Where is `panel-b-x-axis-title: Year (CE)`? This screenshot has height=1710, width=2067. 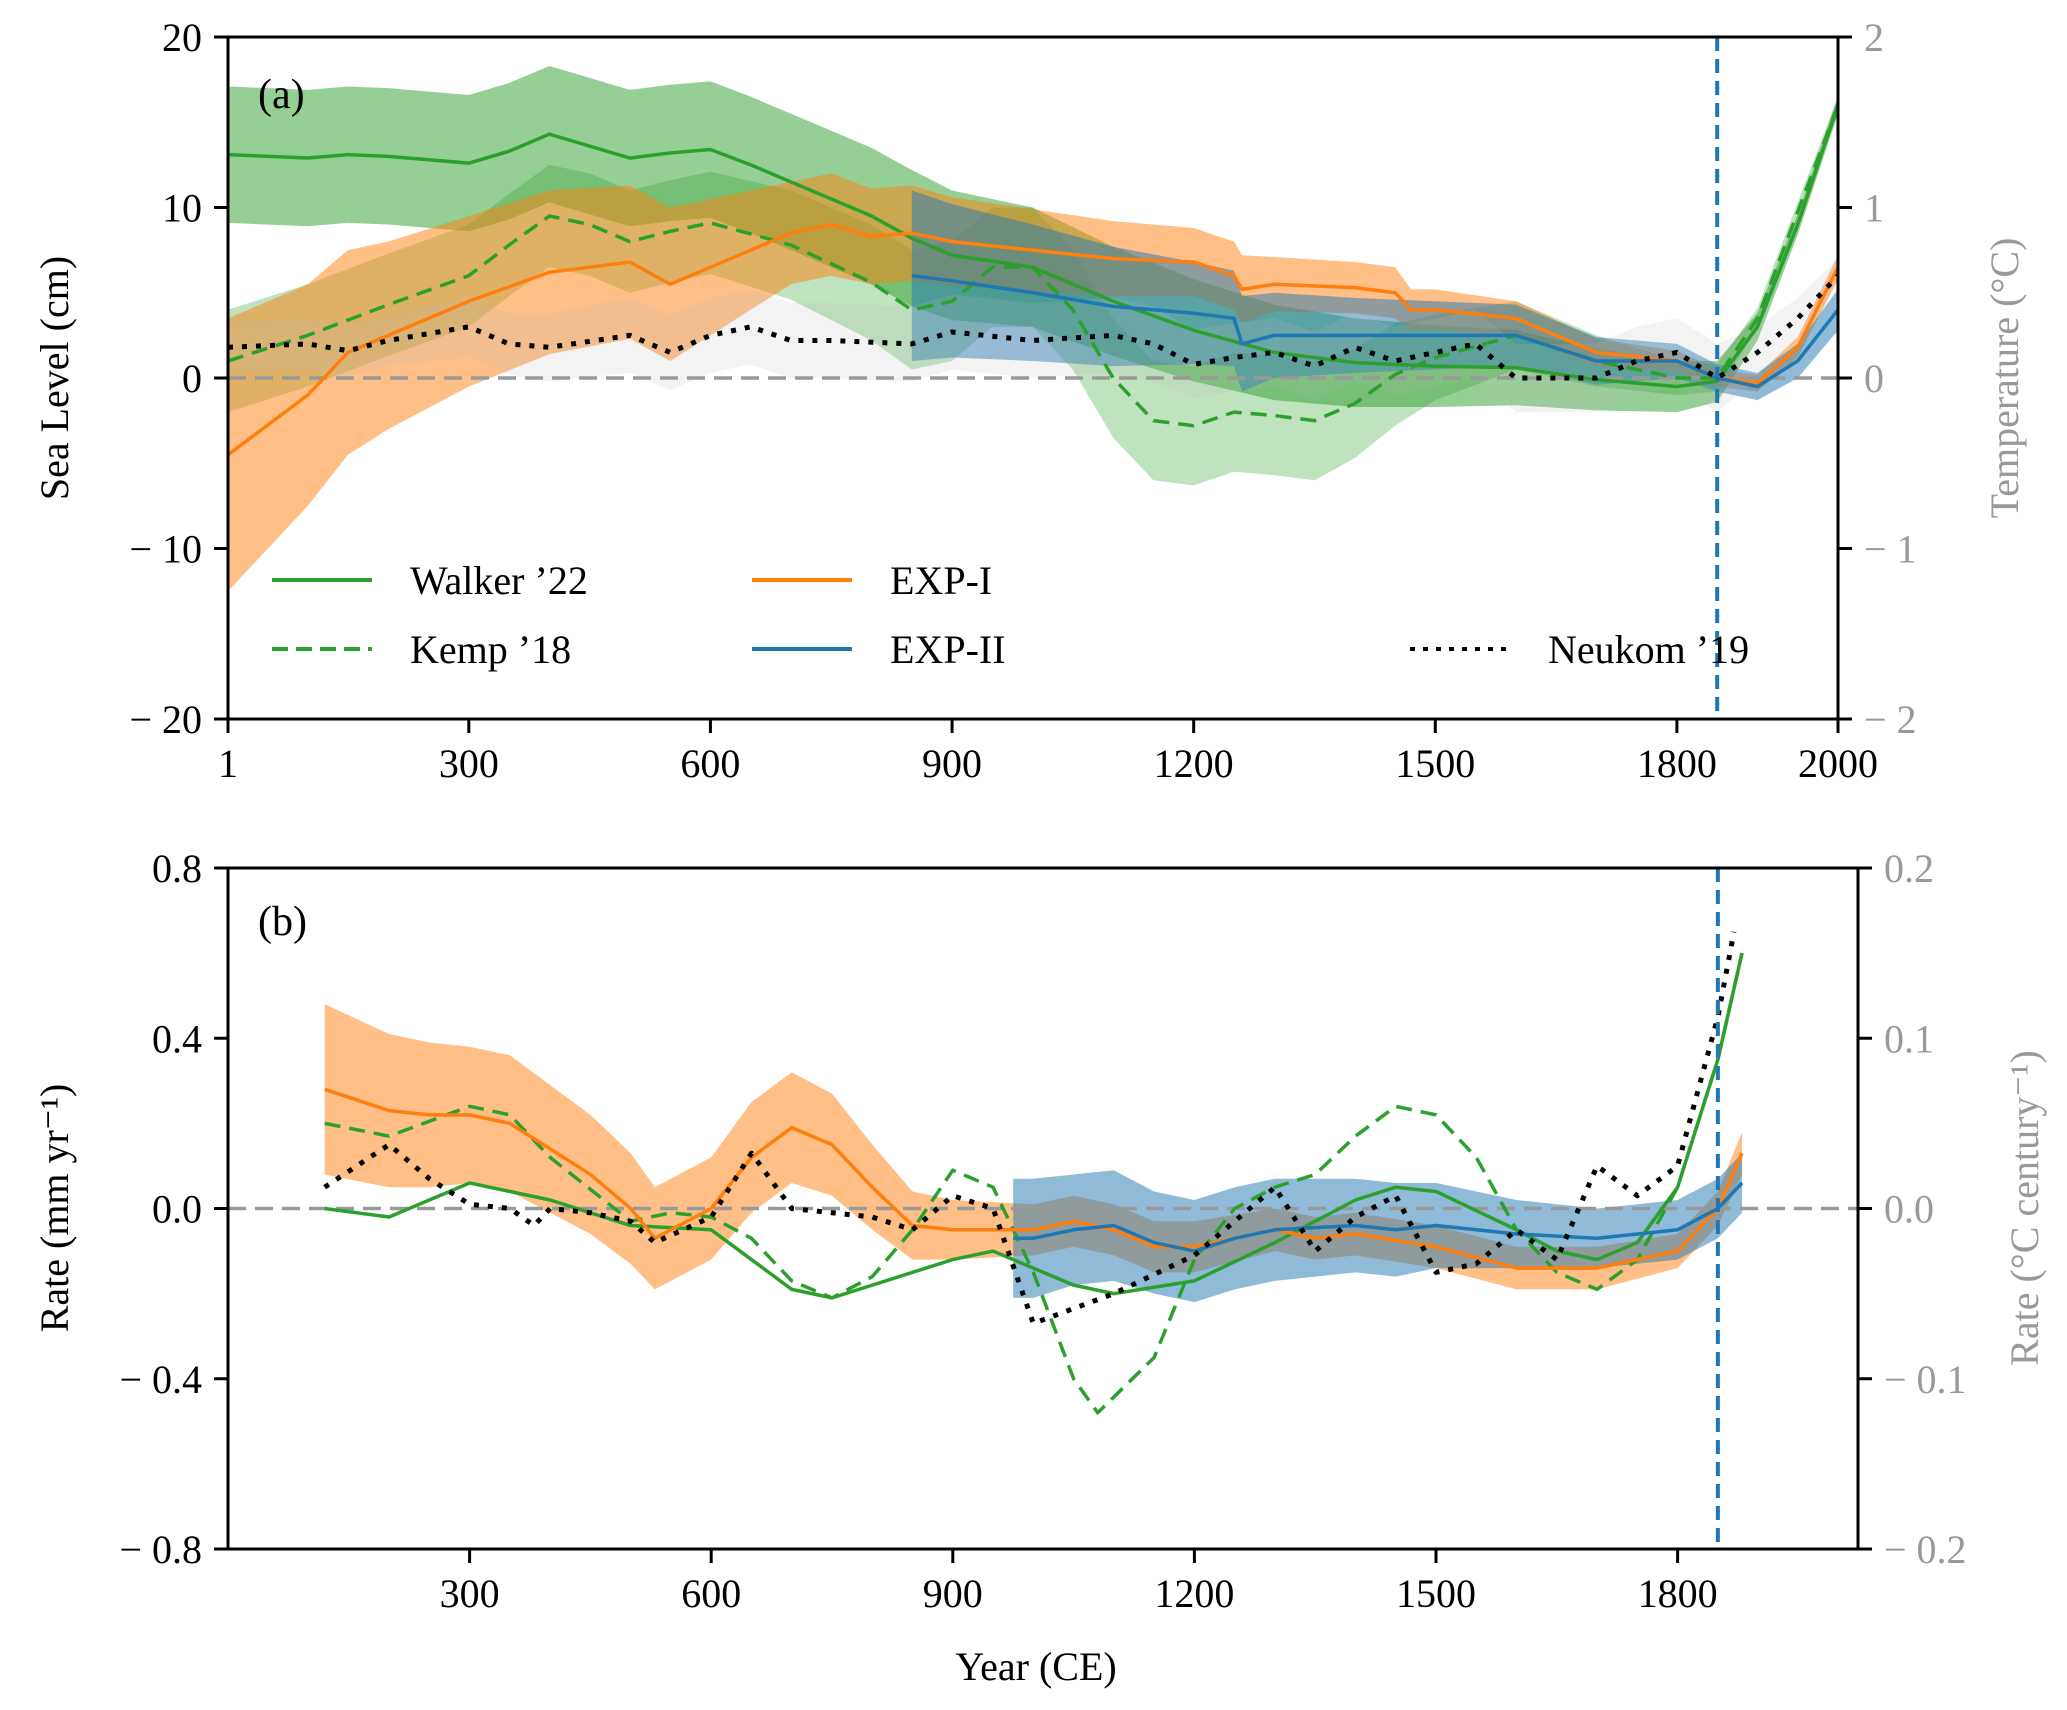 panel-b-x-axis-title: Year (CE) is located at coordinates (1035, 1666).